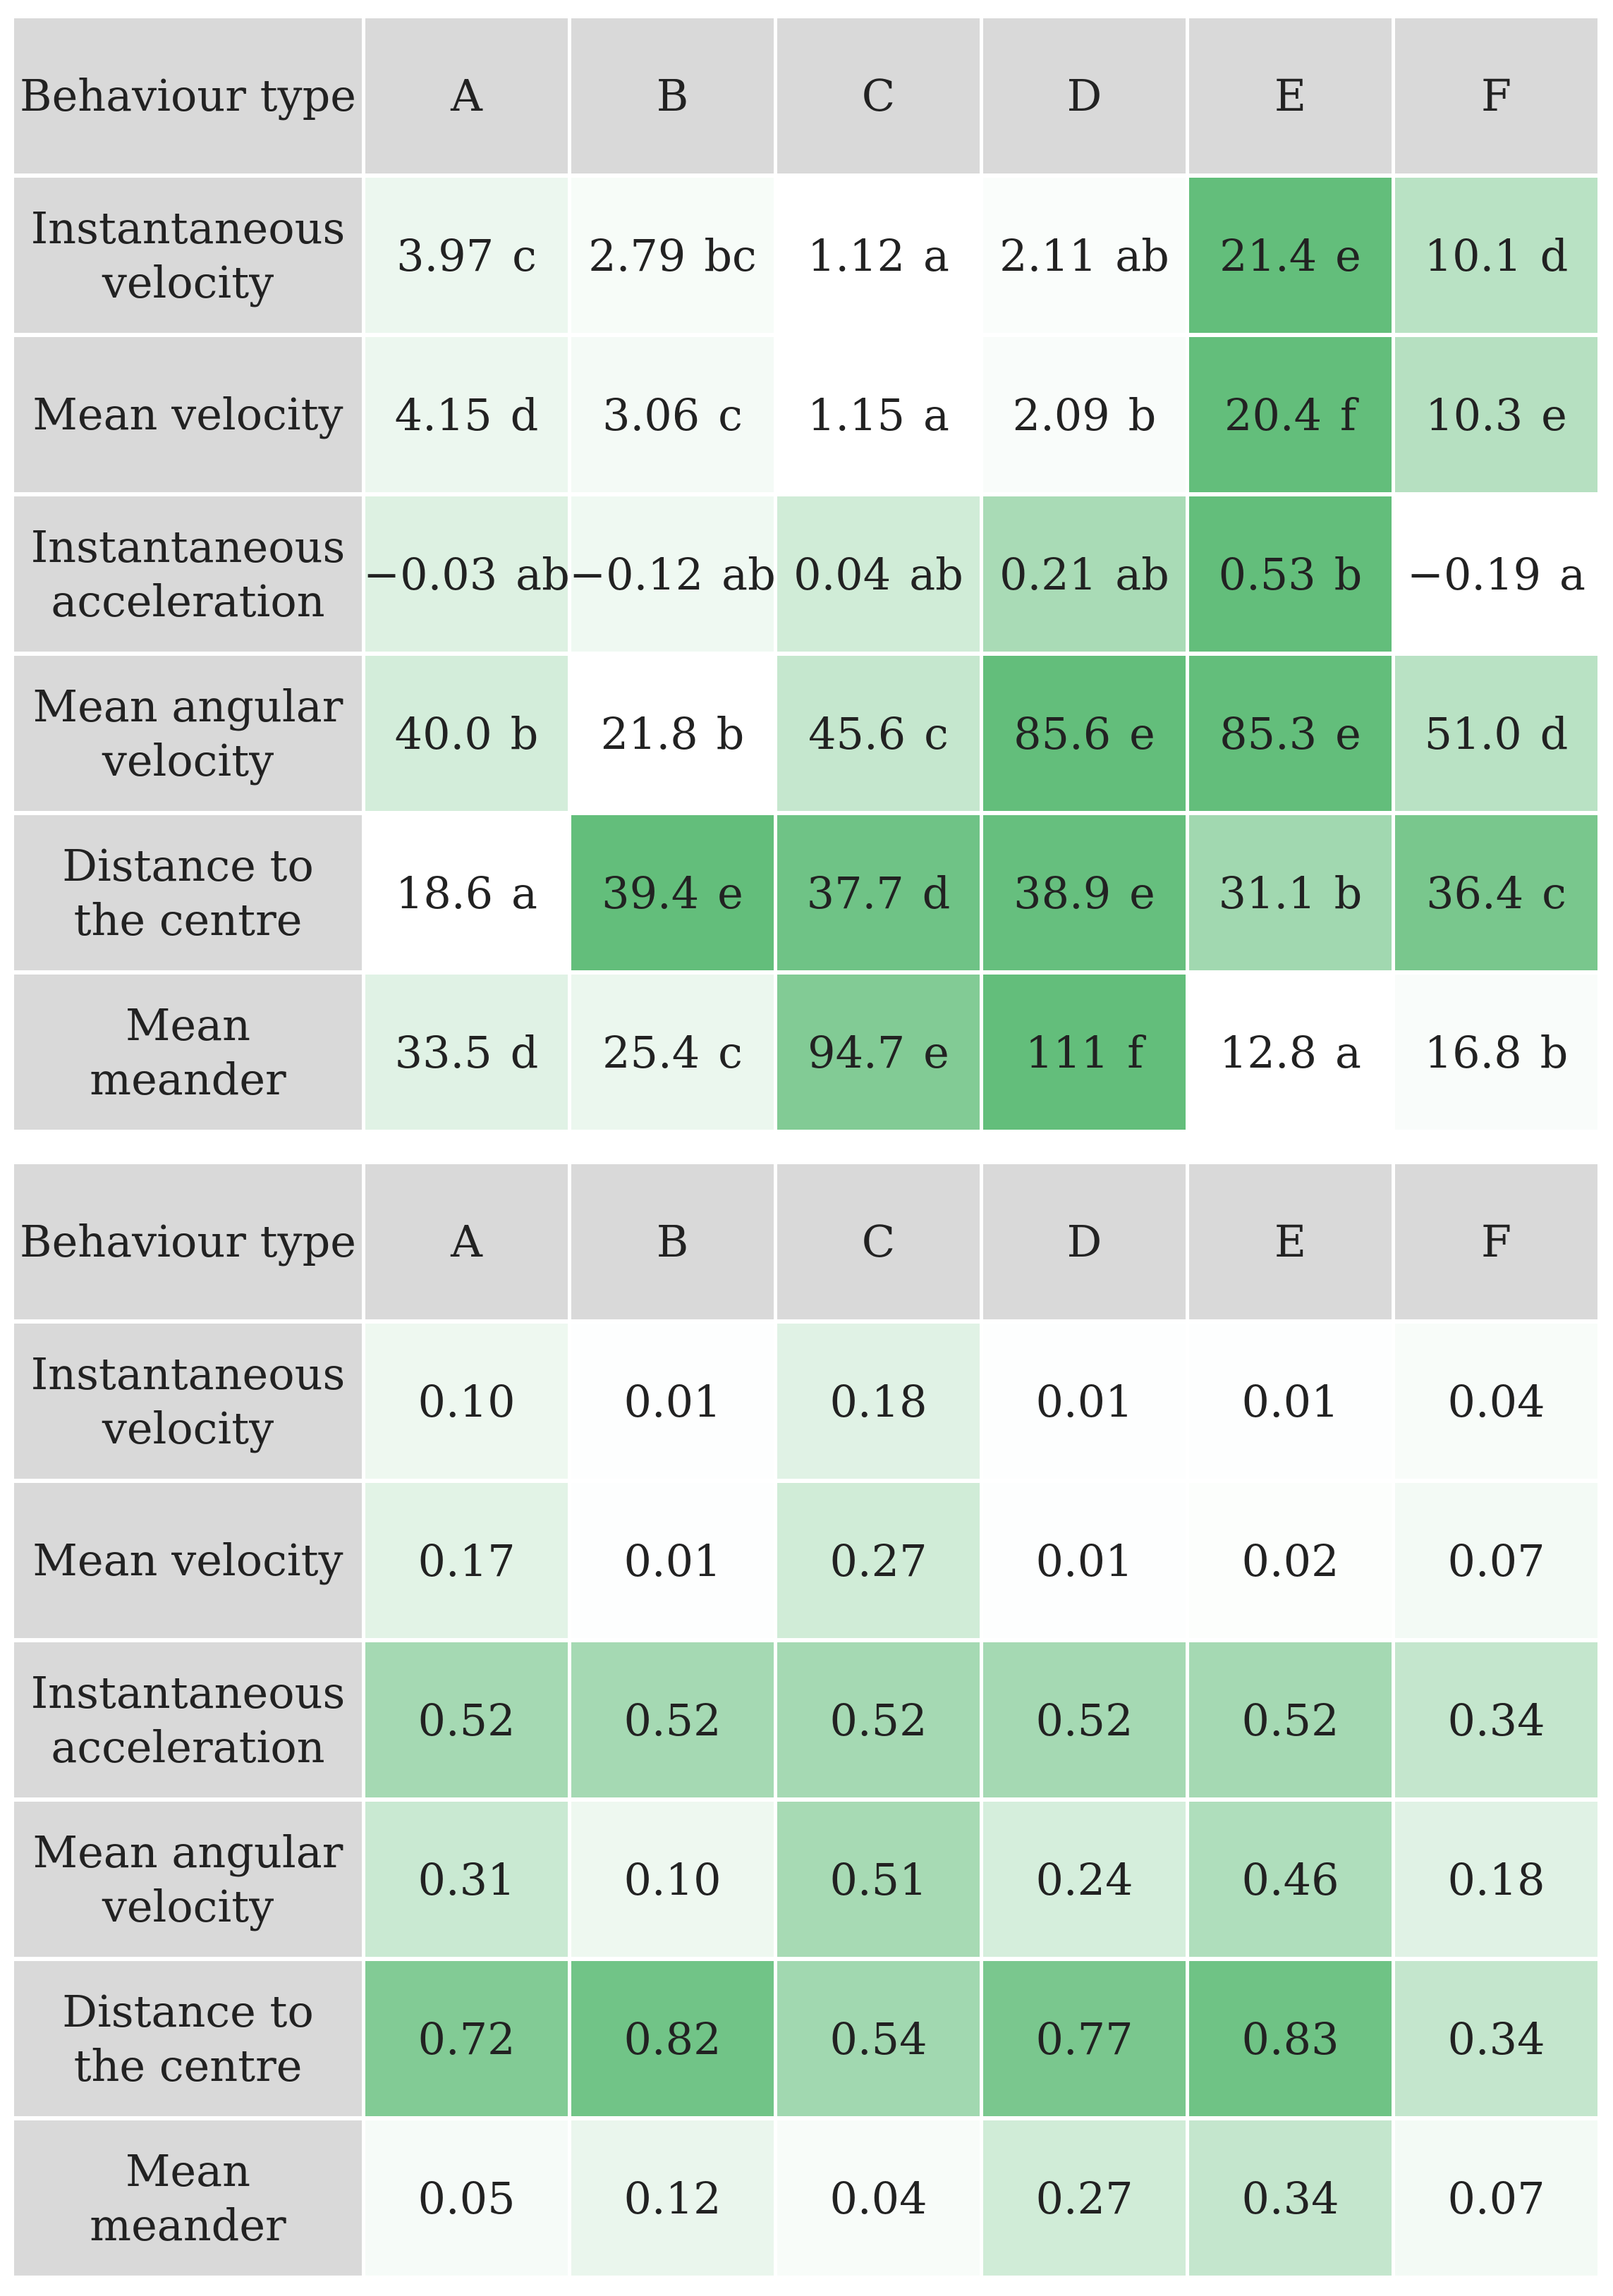 Image resolution: width=1613 pixels, height=2296 pixels. Describe the element at coordinates (672, 1401) in the screenshot. I see `cell-value: 0.01` at that location.